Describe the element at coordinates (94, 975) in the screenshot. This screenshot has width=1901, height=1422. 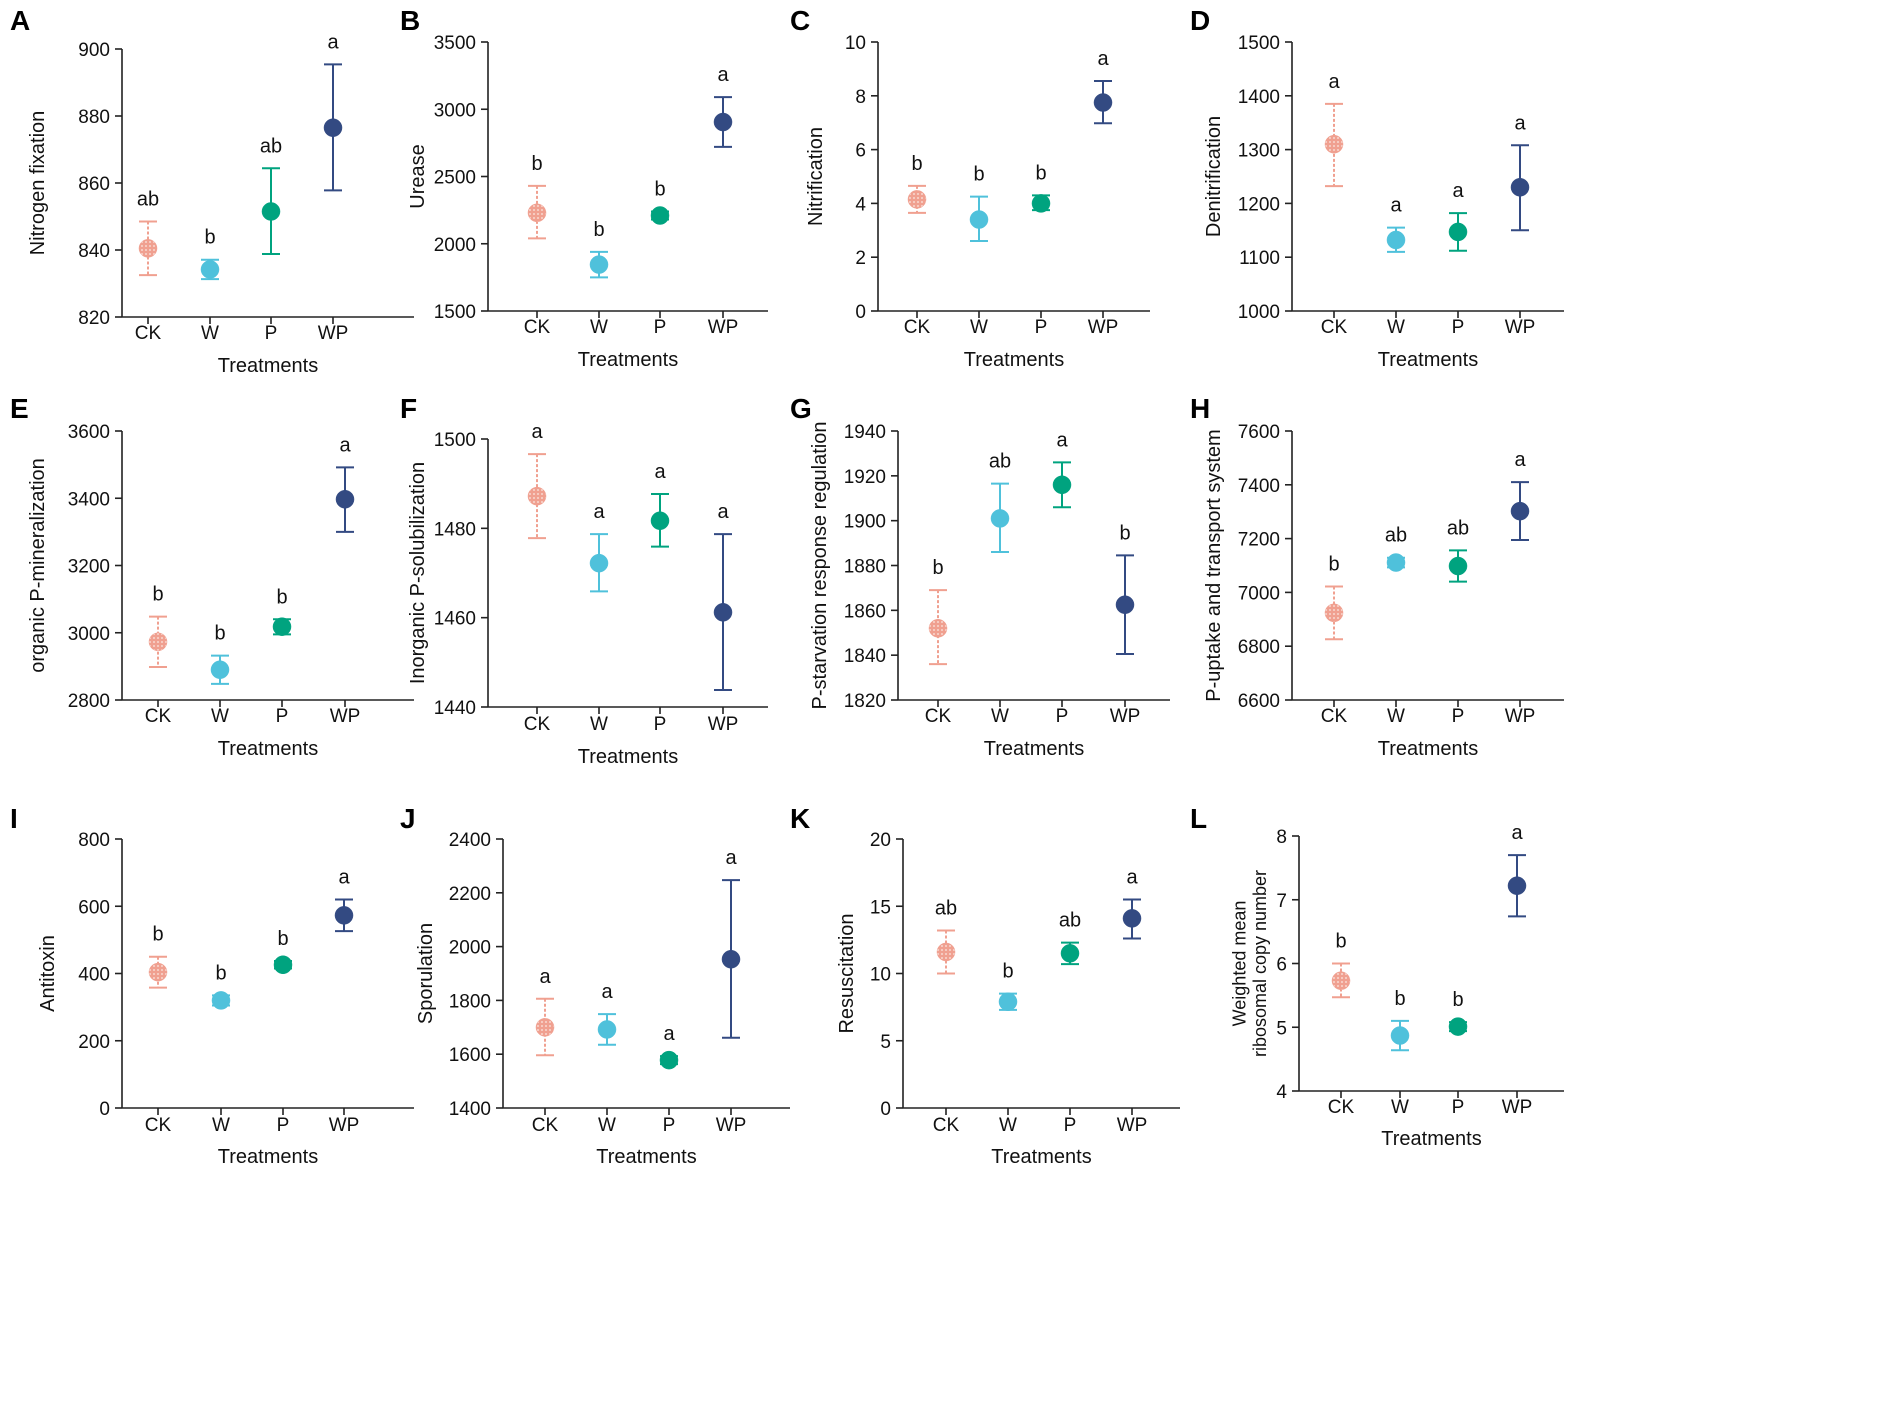
I see `y-tick-label: 400` at that location.